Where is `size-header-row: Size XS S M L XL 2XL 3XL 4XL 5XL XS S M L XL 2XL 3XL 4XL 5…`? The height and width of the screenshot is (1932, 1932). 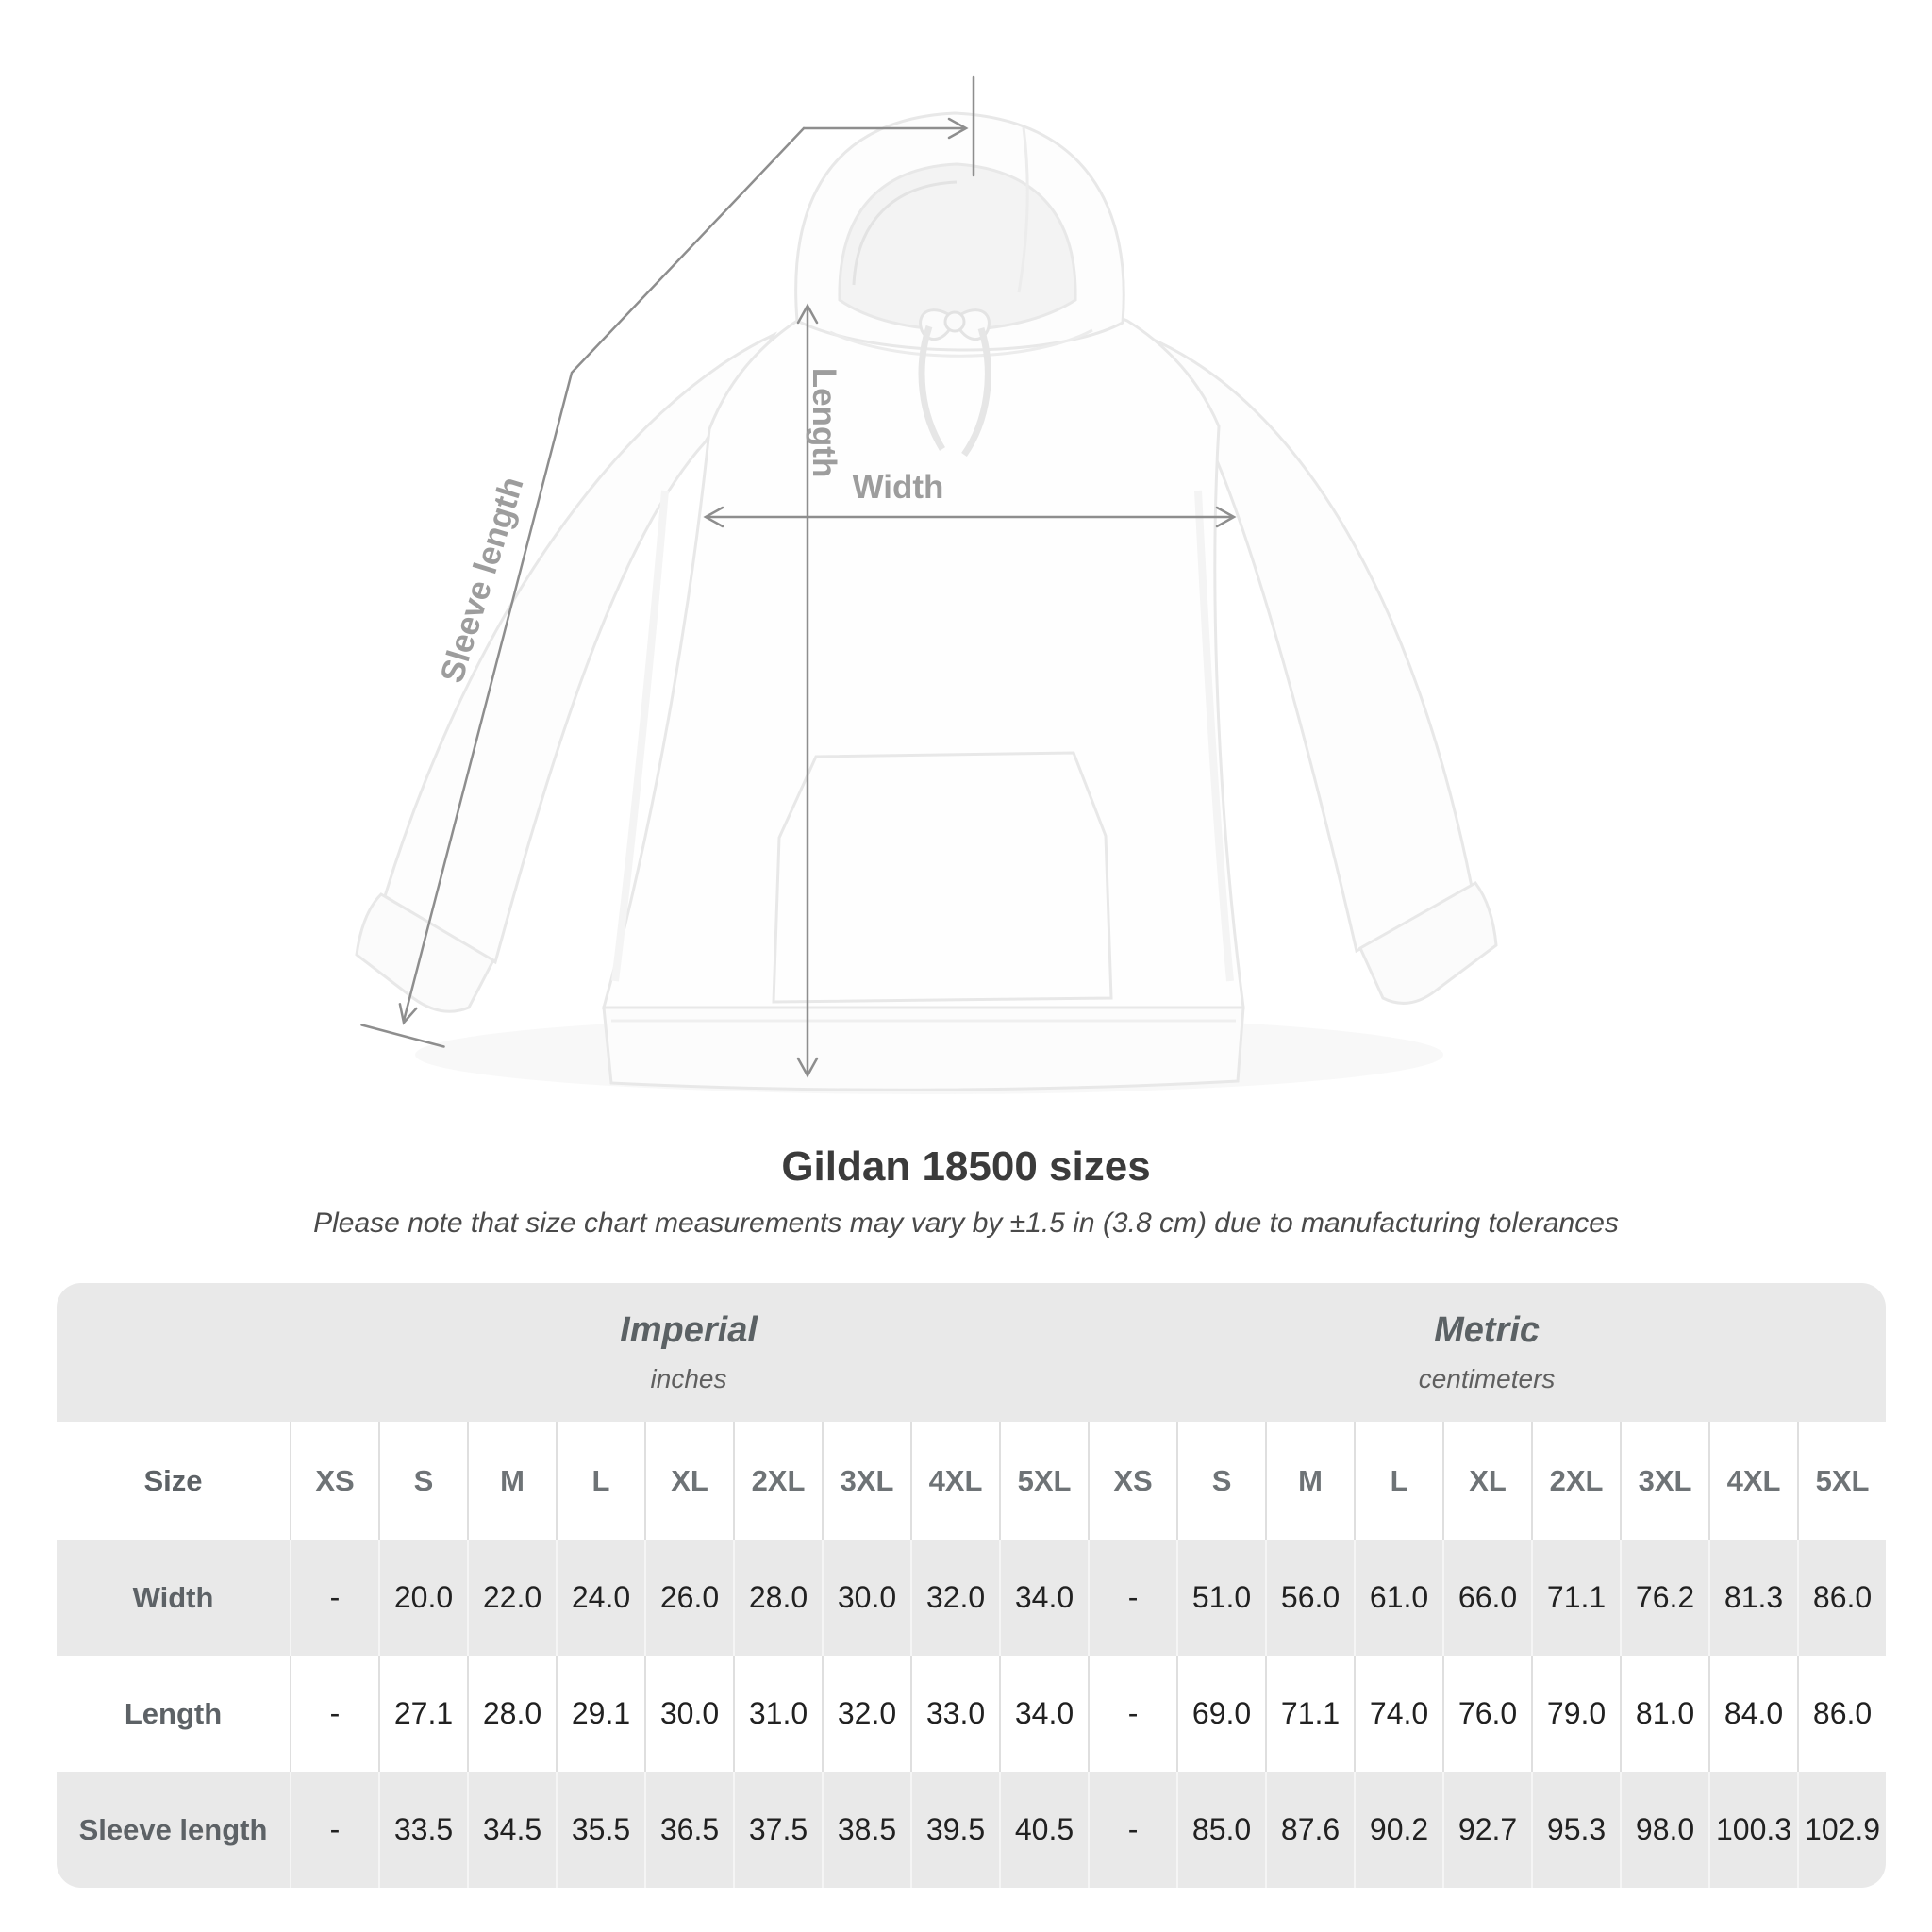
size-header-row: Size XS S M L XL 2XL 3XL 4XL 5XL XS S M L XL 2XL 3XL 4XL 5… is located at coordinates (972, 1481).